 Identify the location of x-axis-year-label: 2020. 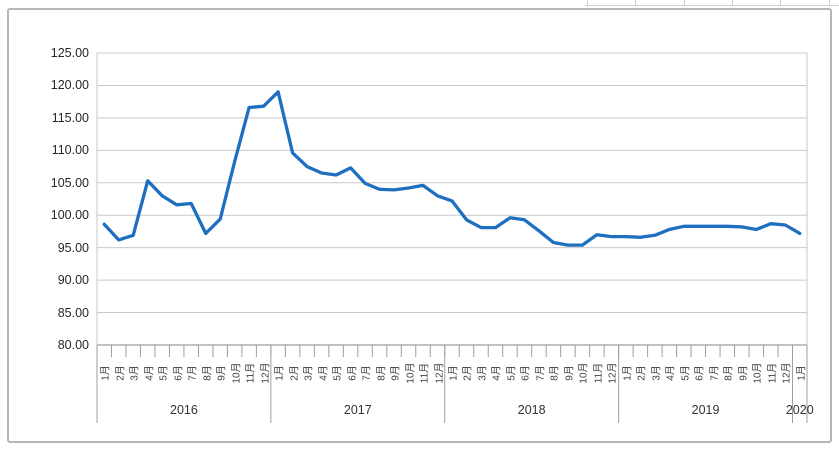
(799, 410).